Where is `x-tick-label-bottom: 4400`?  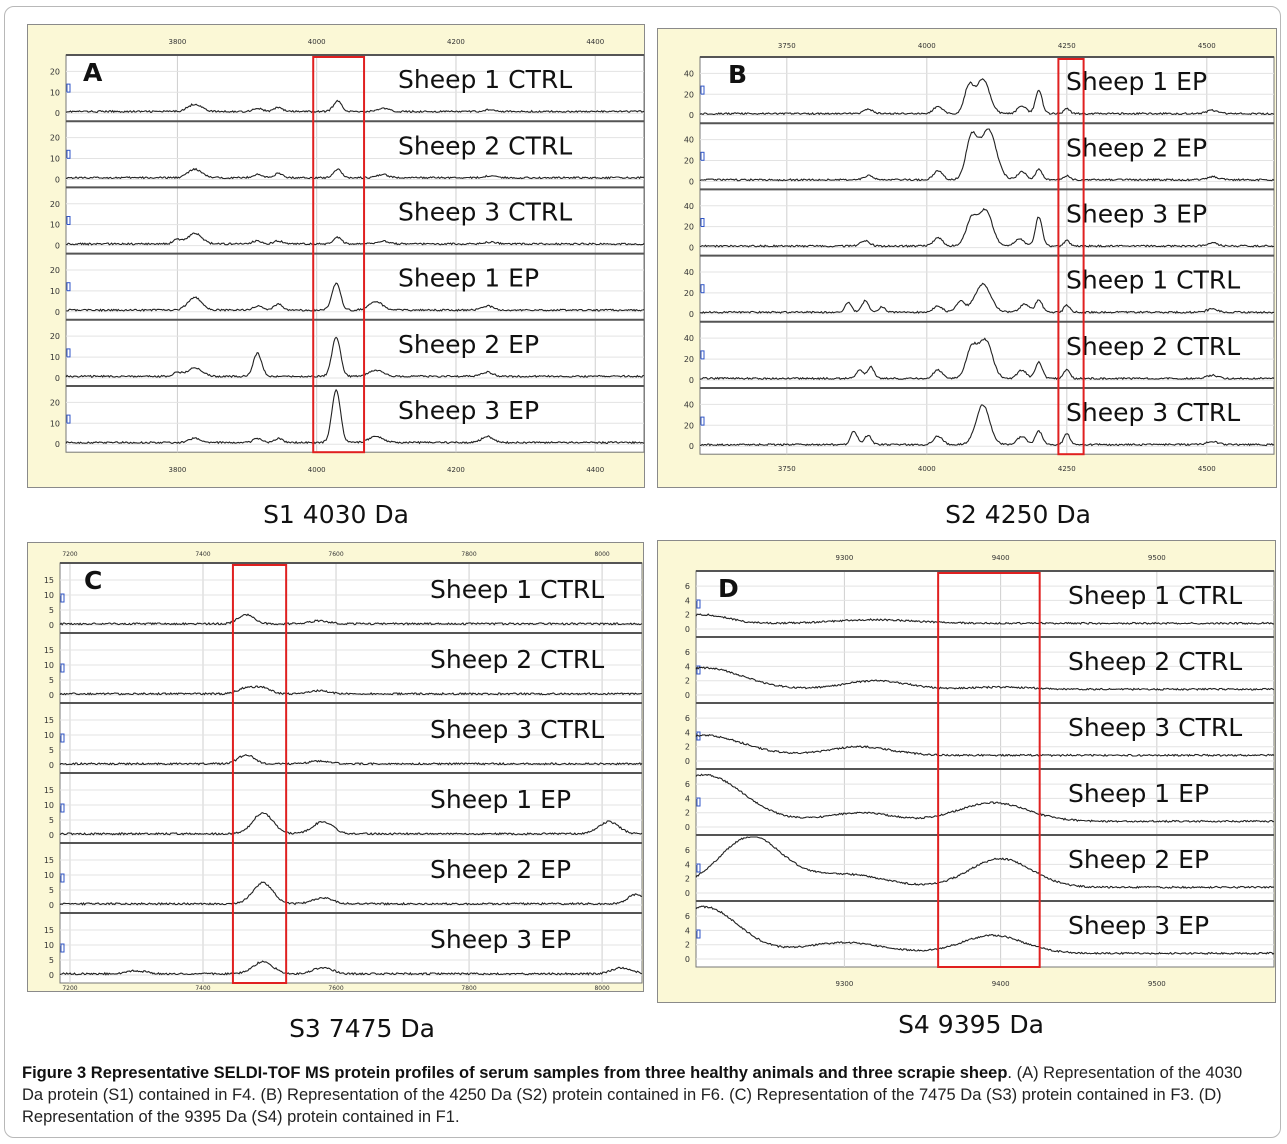 x-tick-label-bottom: 4400 is located at coordinates (595, 470).